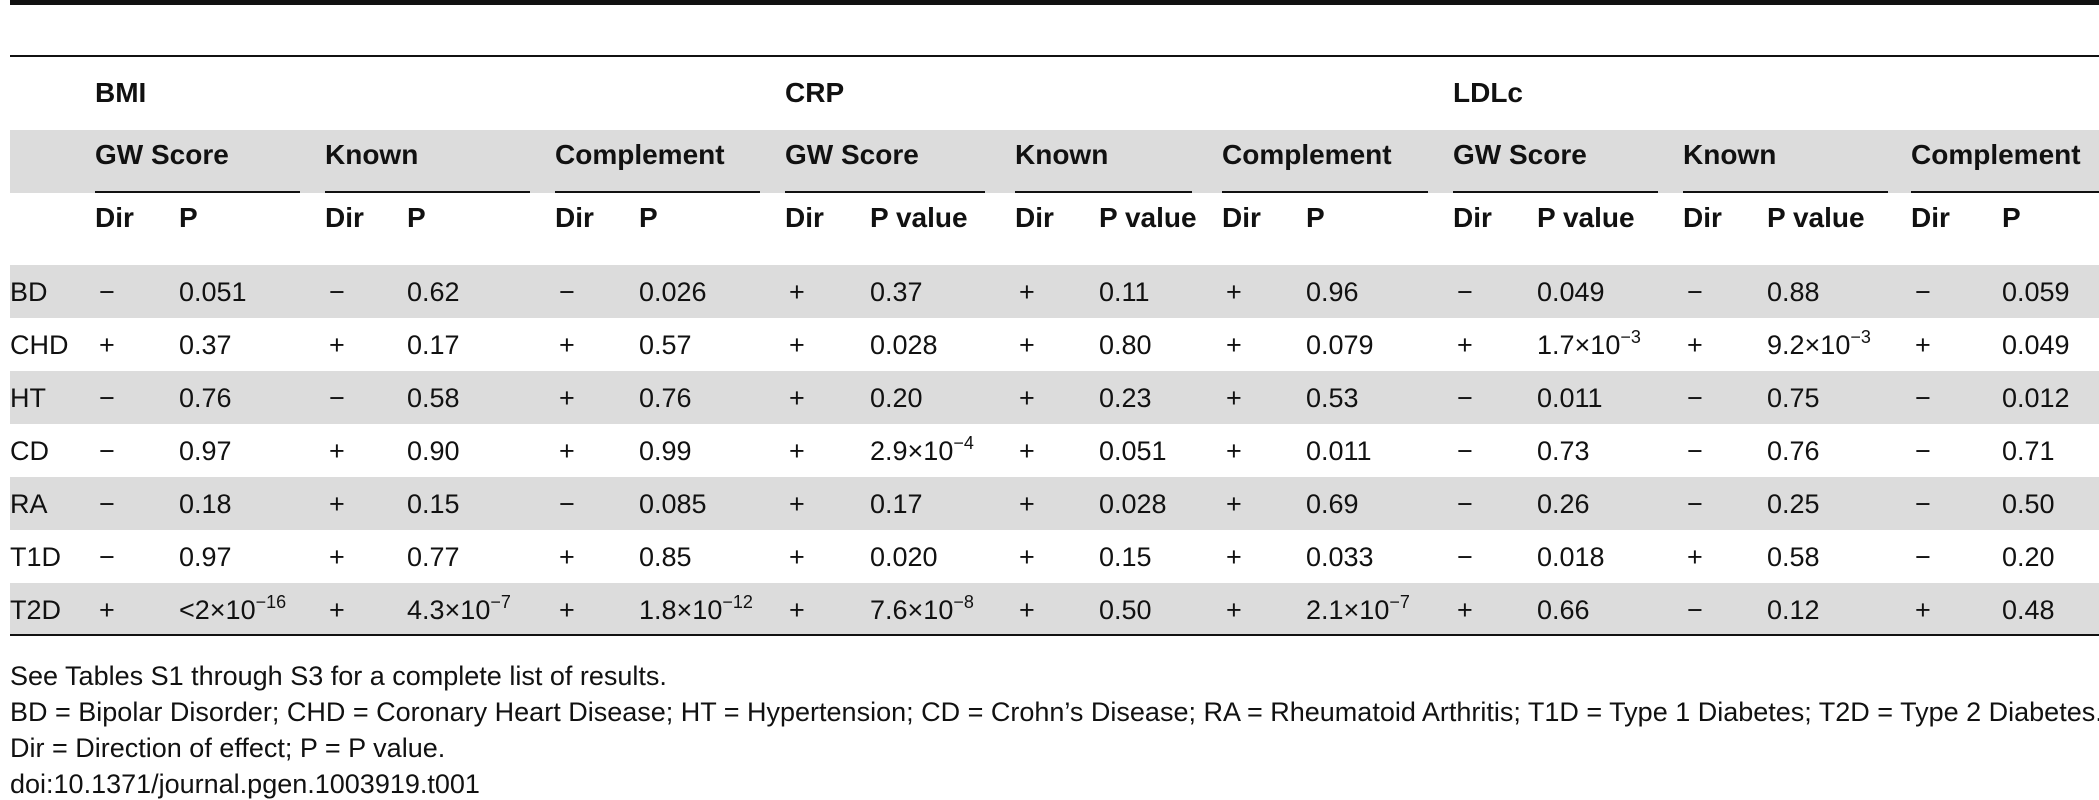 This screenshot has width=2099, height=800. I want to click on p-value-cell: 0.085, so click(673, 504).